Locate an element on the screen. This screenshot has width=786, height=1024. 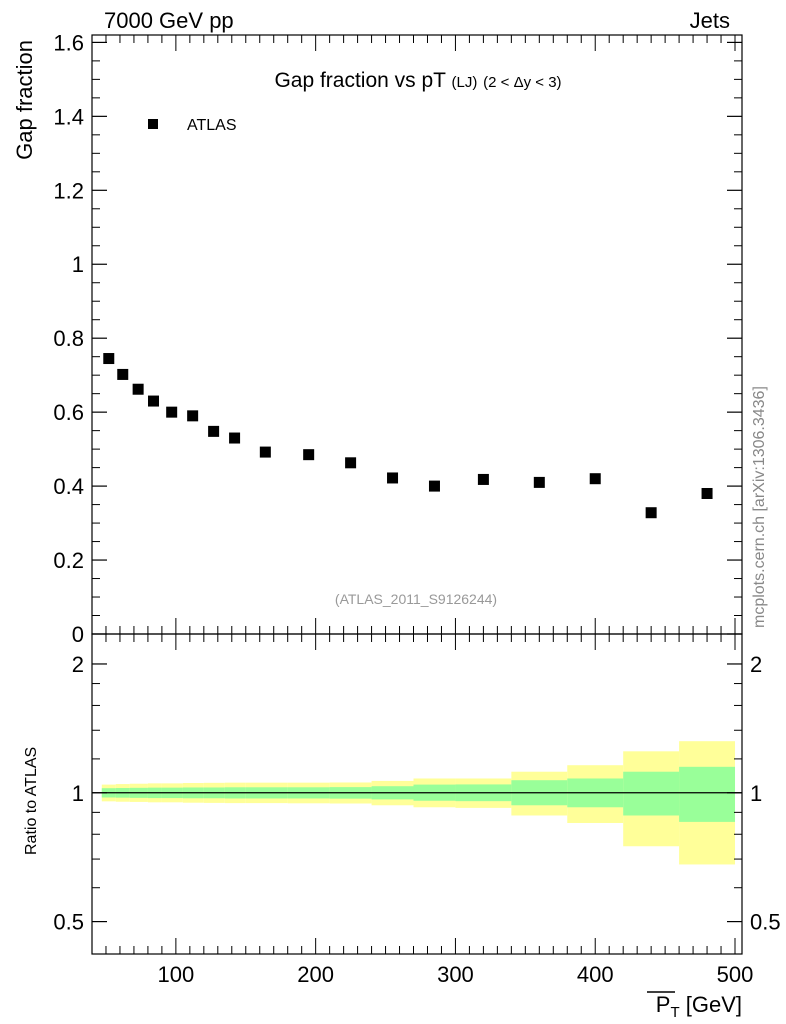
energy-label: 7000 GeV pp is located at coordinates (169, 20).